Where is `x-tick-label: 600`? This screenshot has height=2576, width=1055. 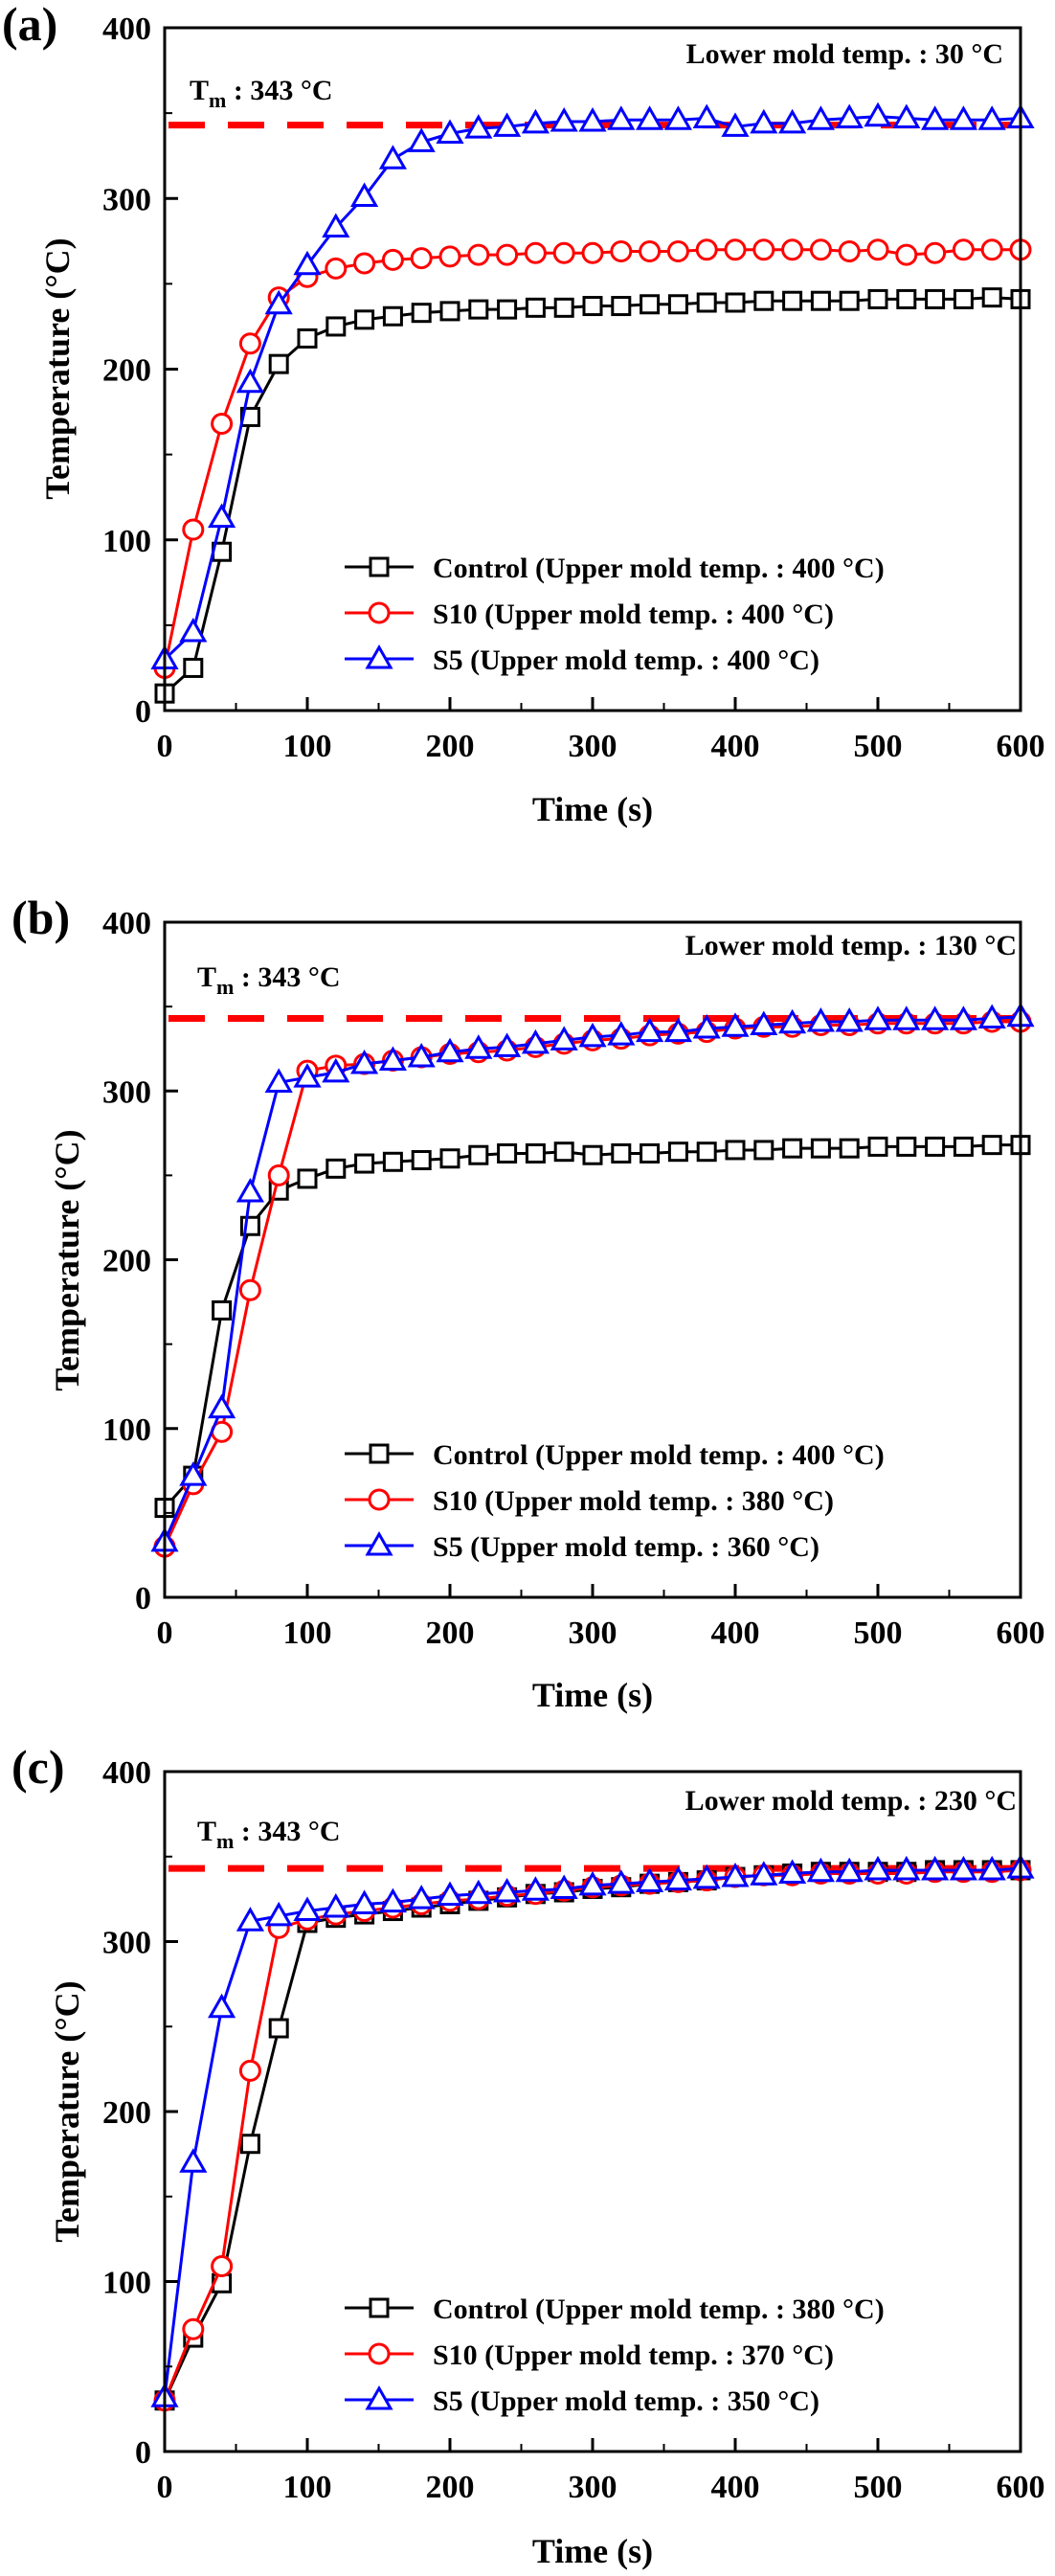
x-tick-label: 600 is located at coordinates (1021, 1633).